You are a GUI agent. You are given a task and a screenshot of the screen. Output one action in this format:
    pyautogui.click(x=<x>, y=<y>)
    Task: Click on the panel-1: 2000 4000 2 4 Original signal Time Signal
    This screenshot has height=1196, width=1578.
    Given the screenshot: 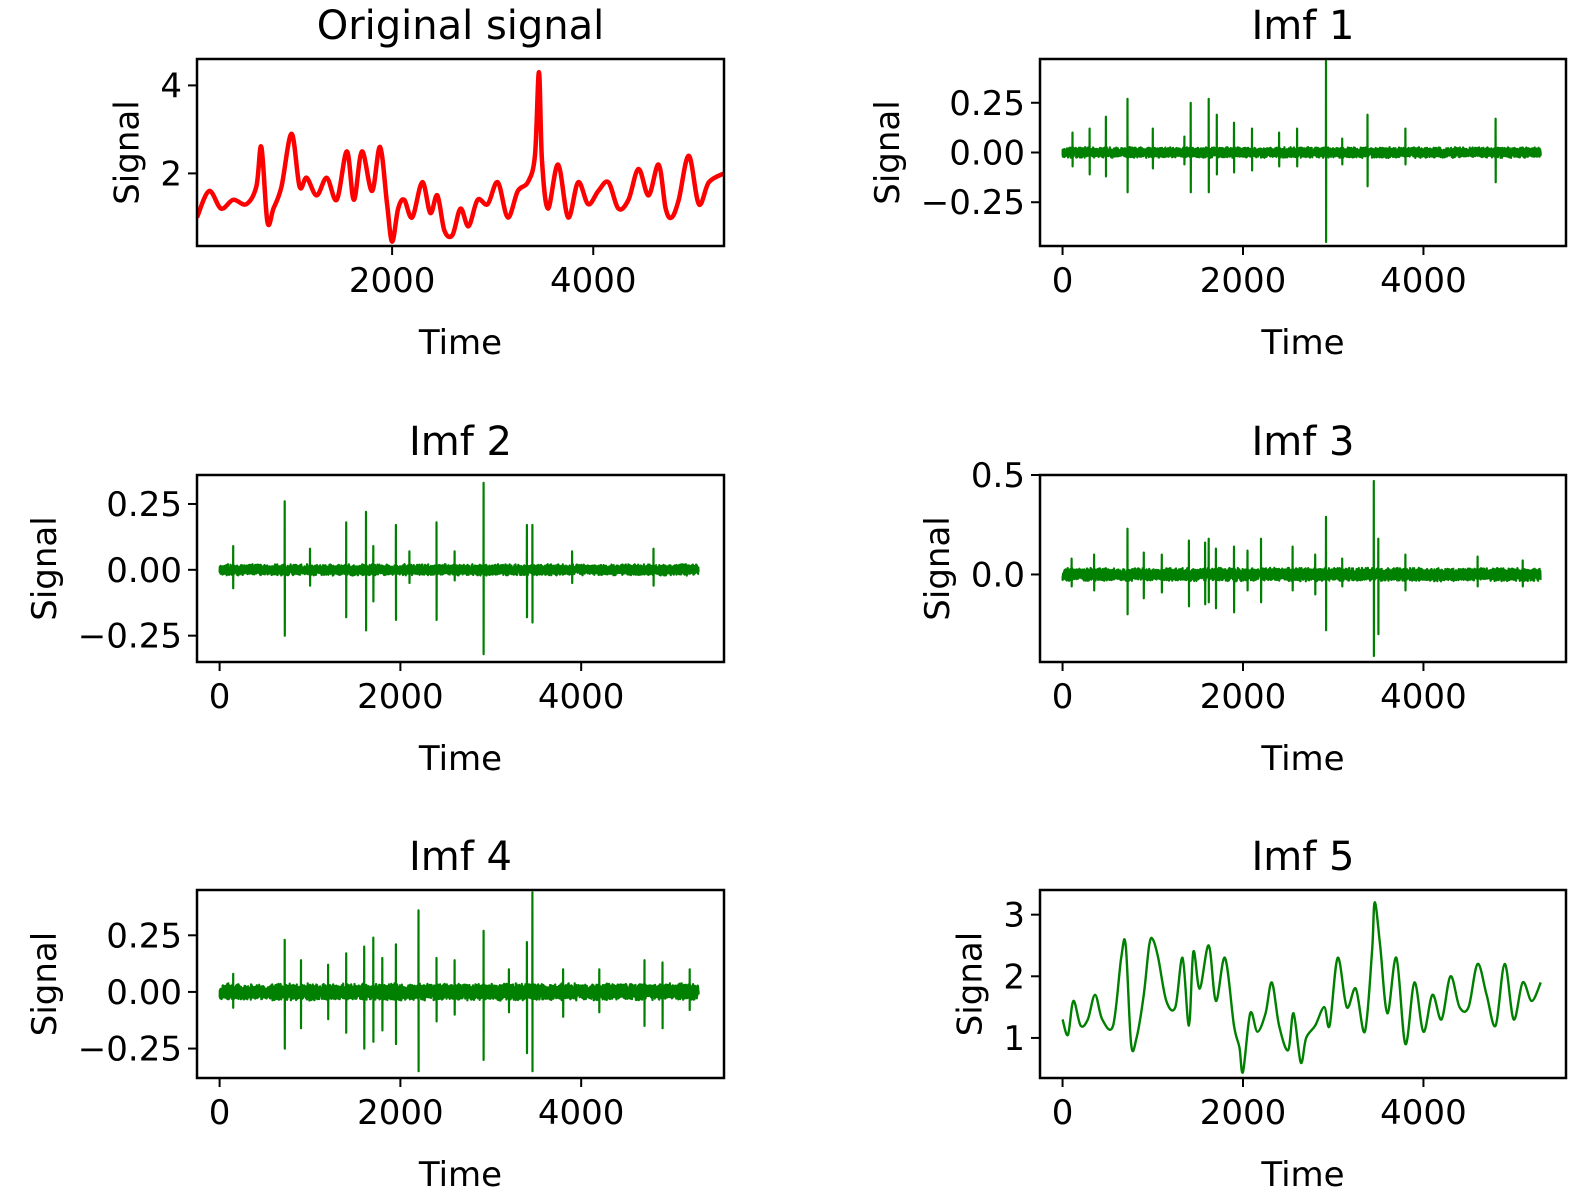 What is the action you would take?
    pyautogui.click(x=416, y=183)
    